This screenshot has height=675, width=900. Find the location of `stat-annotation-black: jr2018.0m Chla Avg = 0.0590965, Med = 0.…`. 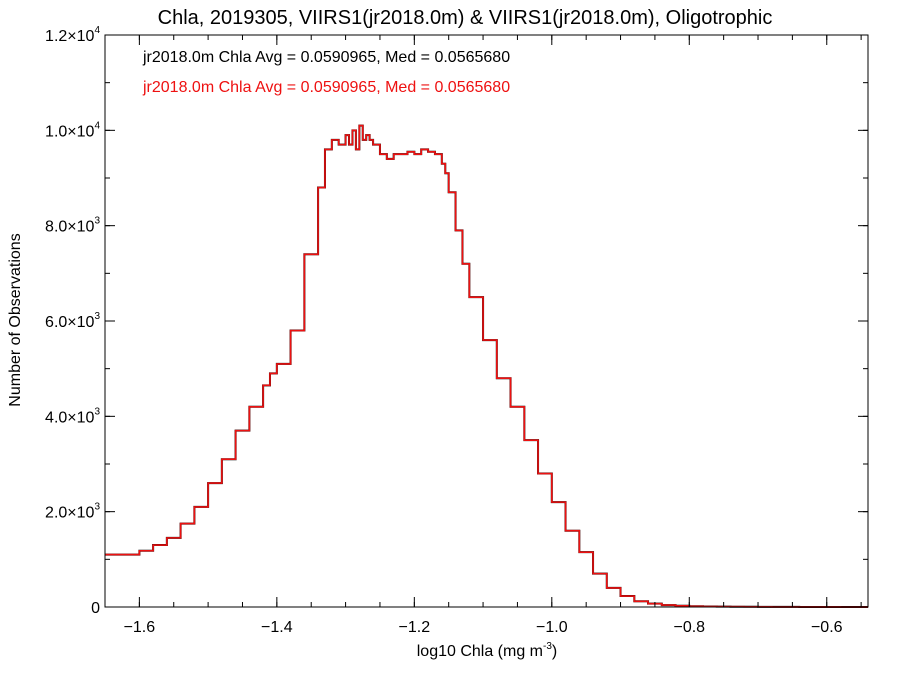

stat-annotation-black: jr2018.0m Chla Avg = 0.0590965, Med = 0.… is located at coordinates (326, 57).